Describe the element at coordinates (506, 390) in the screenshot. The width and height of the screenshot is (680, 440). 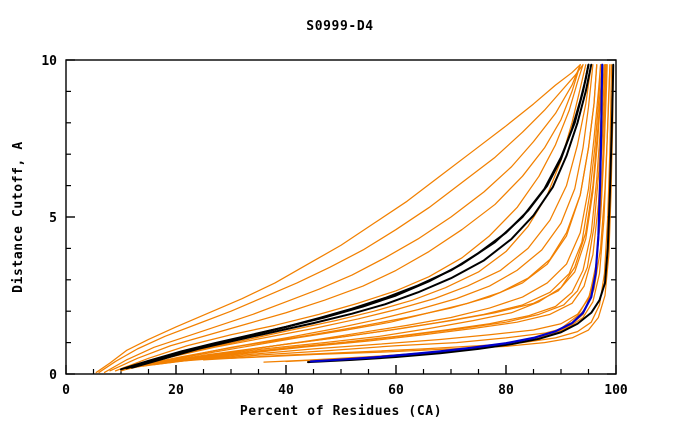
I see `x-tick-label: 80` at that location.